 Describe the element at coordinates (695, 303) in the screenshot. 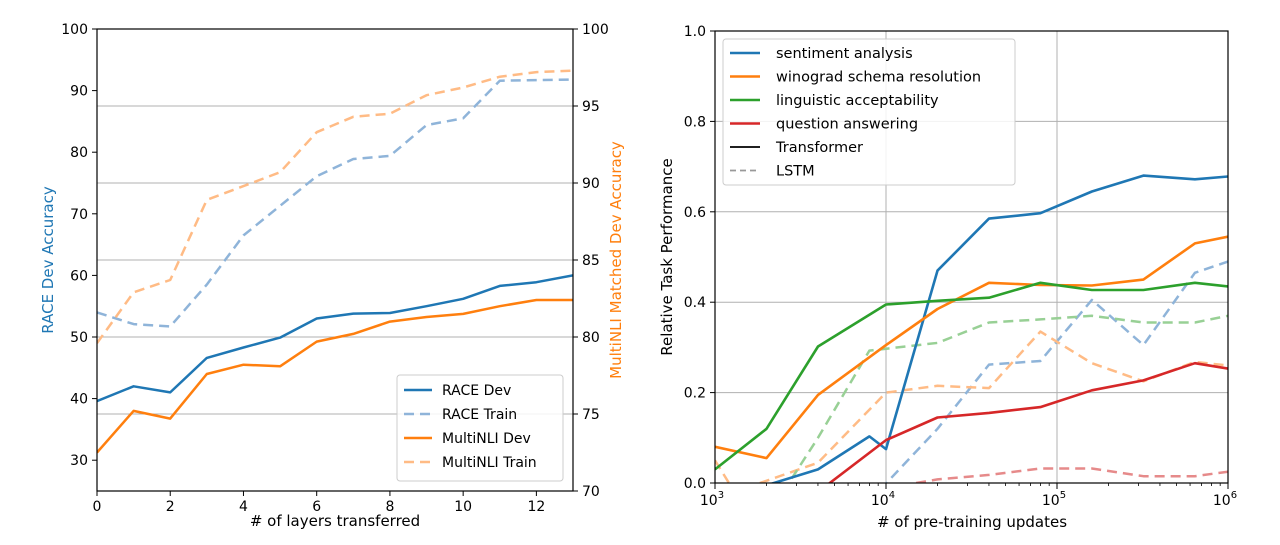

I see `right-y-tick-label: 0.4` at that location.